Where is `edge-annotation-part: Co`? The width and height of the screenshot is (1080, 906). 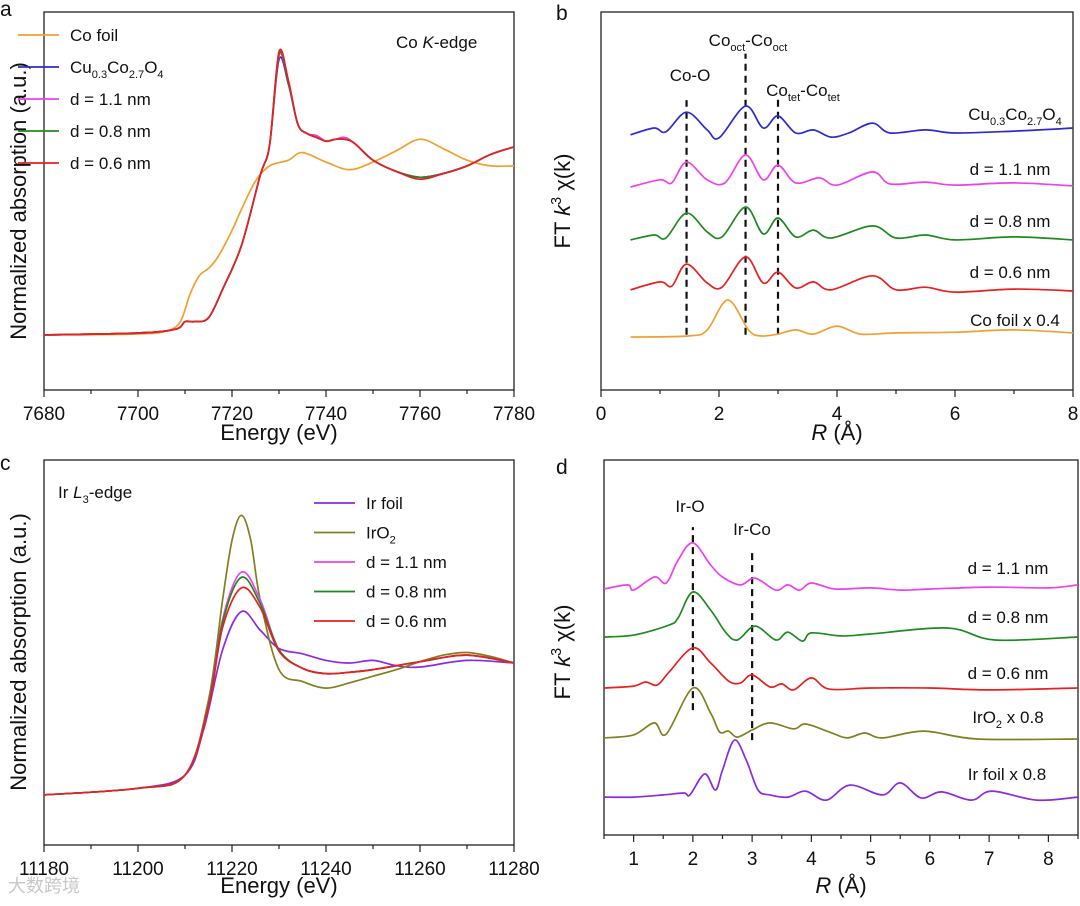 edge-annotation-part: Co is located at coordinates (409, 42).